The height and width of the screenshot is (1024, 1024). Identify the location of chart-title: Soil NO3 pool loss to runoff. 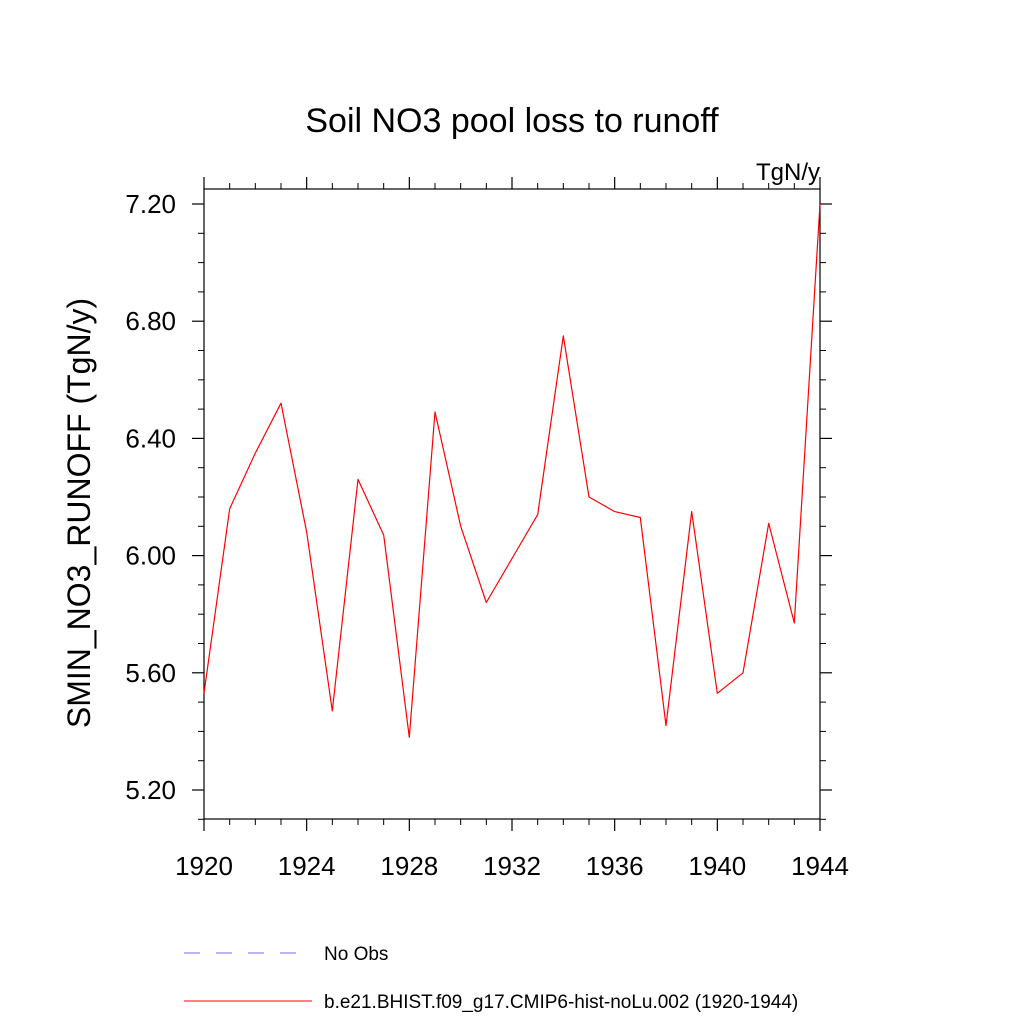
(512, 121).